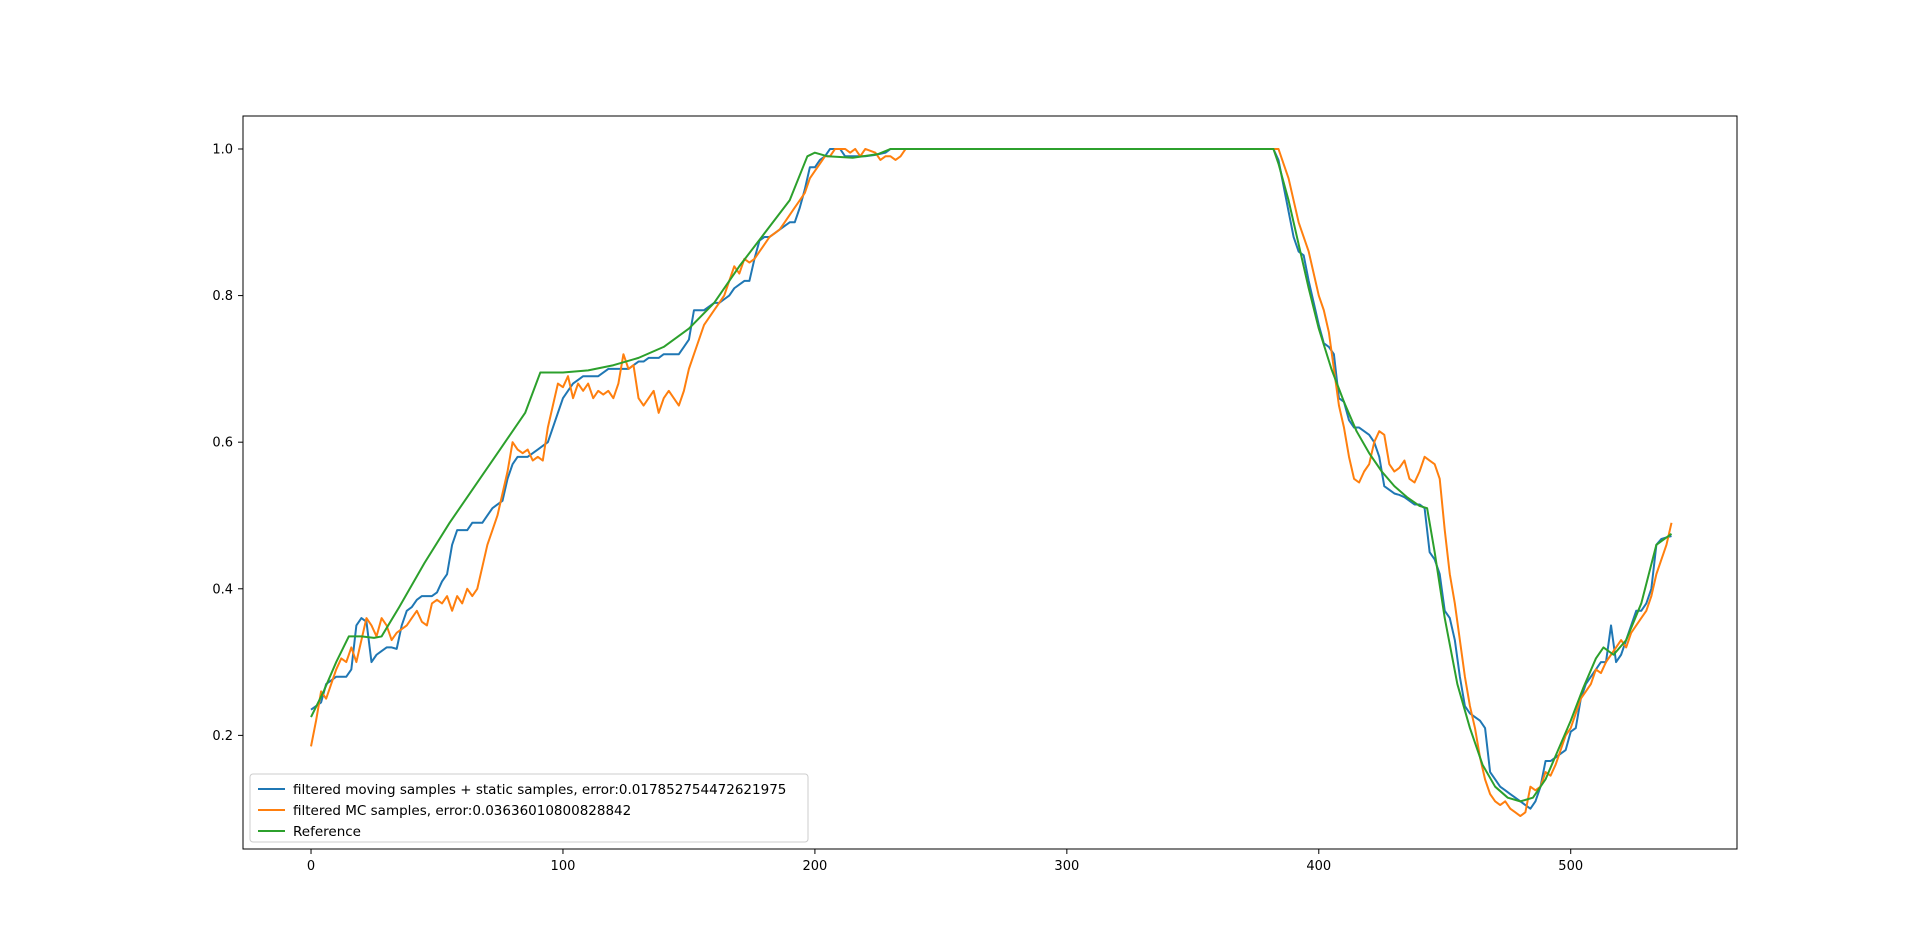 The image size is (1920, 949). Describe the element at coordinates (814, 866) in the screenshot. I see `x-tick-label: 200` at that location.